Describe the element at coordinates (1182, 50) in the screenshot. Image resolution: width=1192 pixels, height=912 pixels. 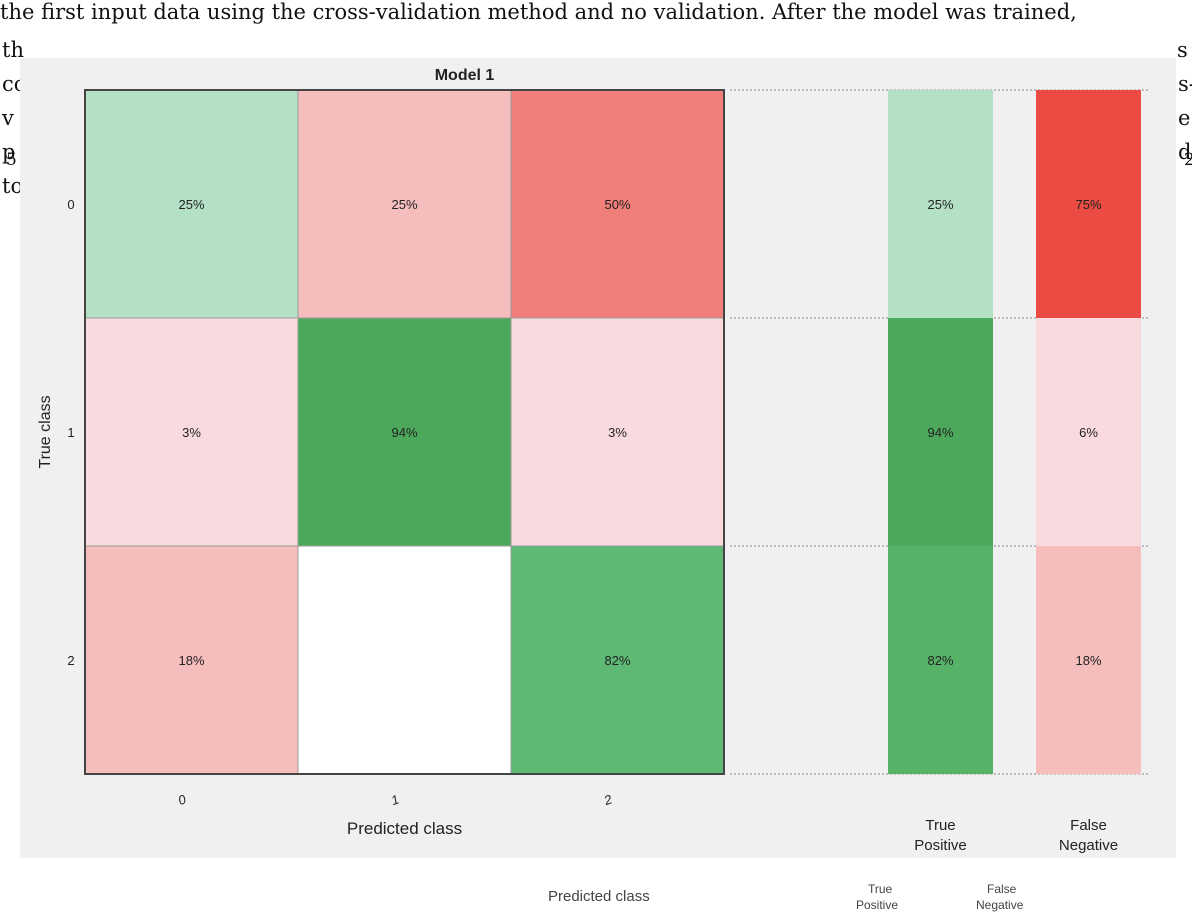
I see `document-text-fragment: s` at that location.